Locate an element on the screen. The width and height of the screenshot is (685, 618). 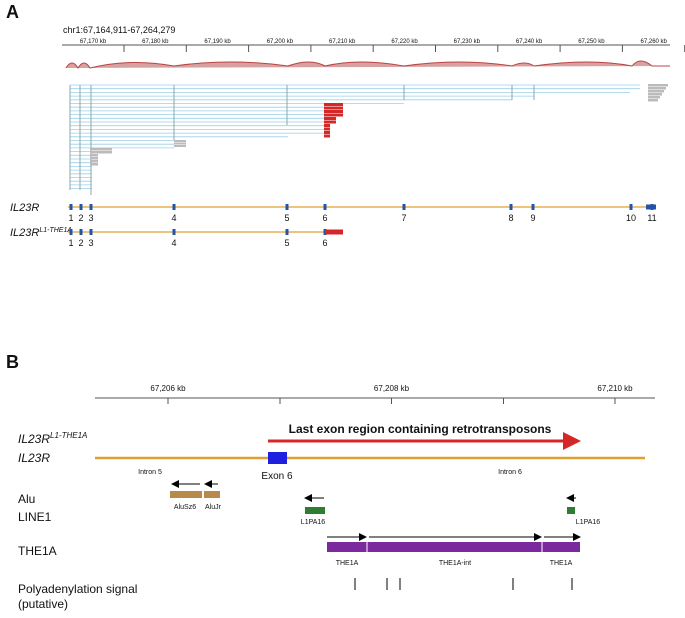
axis-label: 67,240 kb is located at coordinates (529, 42).